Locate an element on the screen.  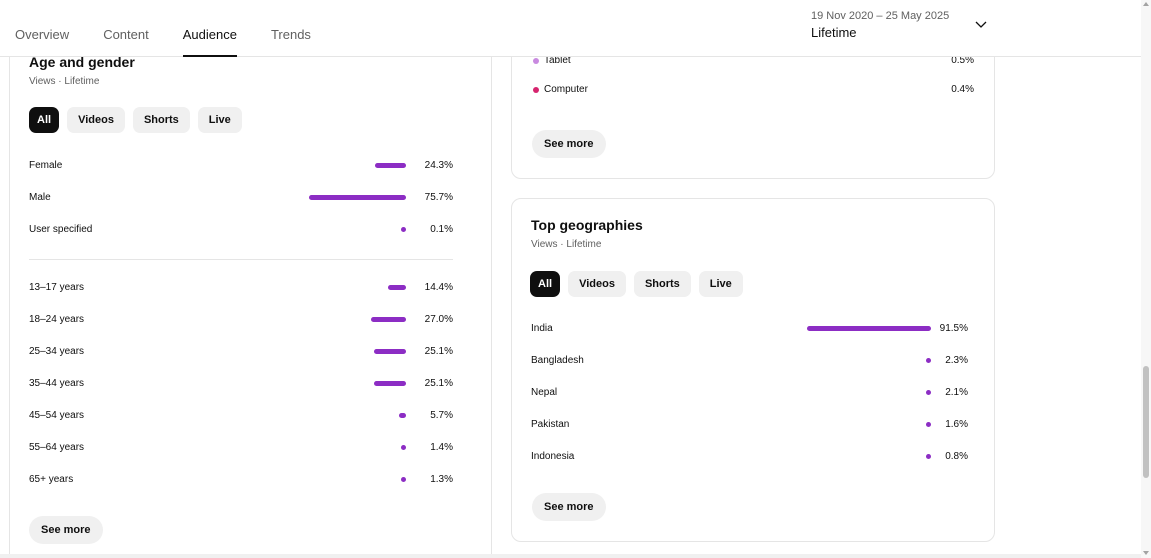
geographies-filters: All Videos Shorts Live is located at coordinates (636, 284).